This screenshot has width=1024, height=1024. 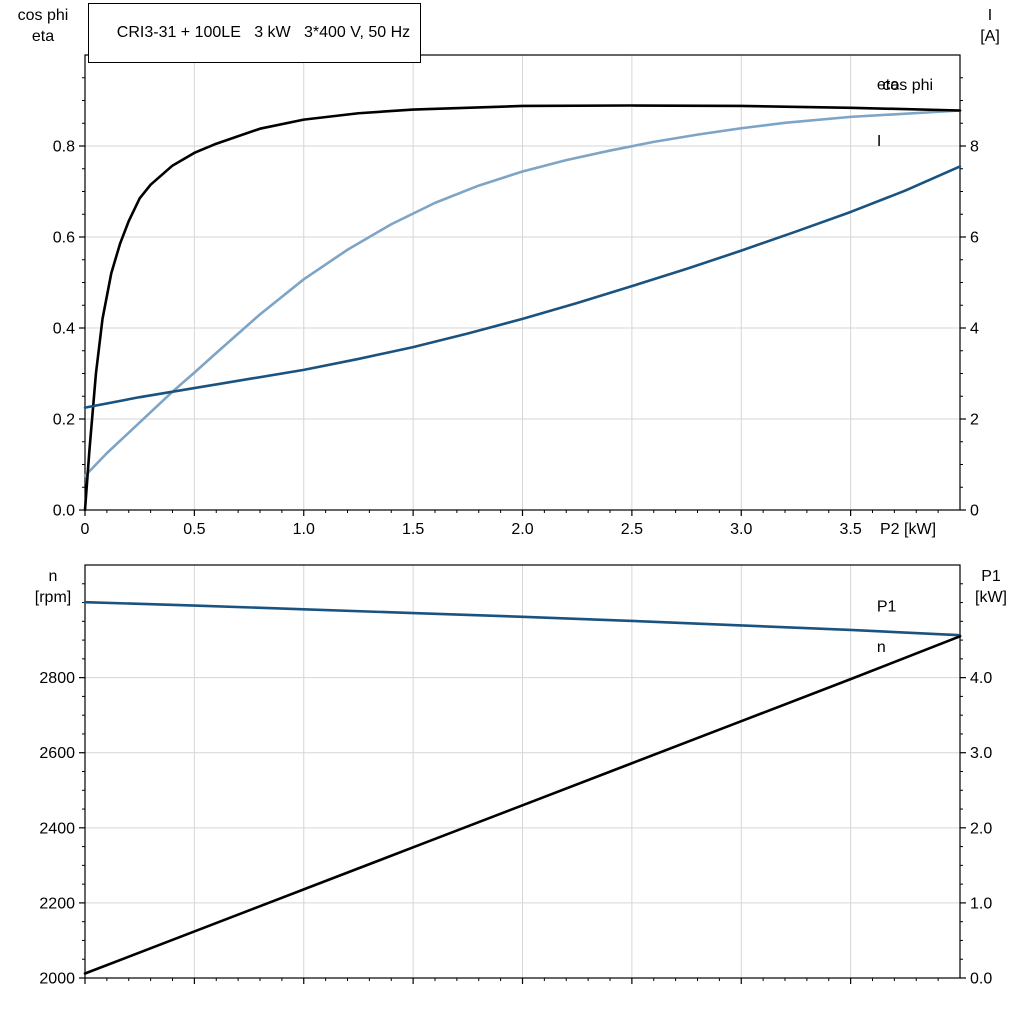 I want to click on y-left-tick-label: 0.4, so click(x=64, y=329).